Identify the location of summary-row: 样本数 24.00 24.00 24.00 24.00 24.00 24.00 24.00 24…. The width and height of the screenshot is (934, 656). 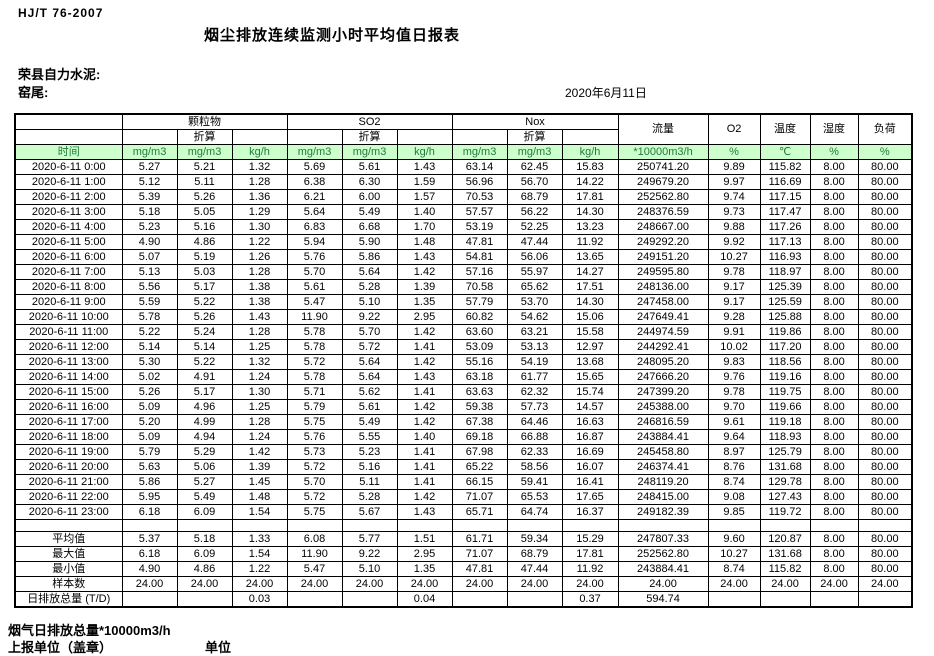
(463, 584).